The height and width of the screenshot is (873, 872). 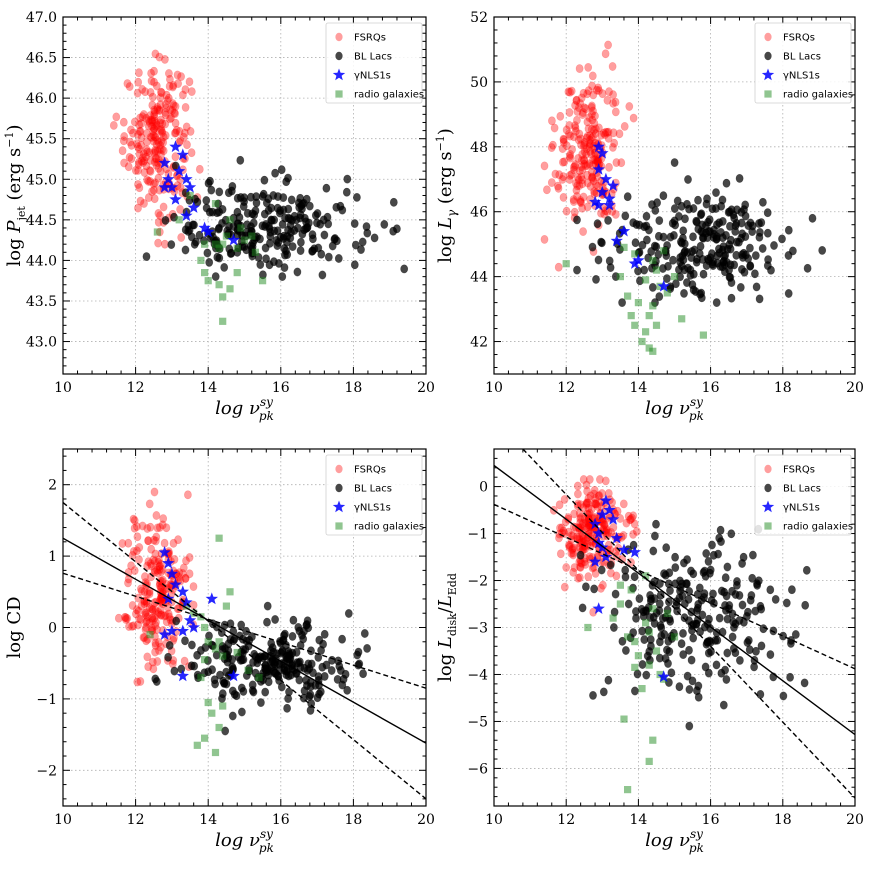 What do you see at coordinates (638, 388) in the screenshot?
I see `x-tick-label: 14` at bounding box center [638, 388].